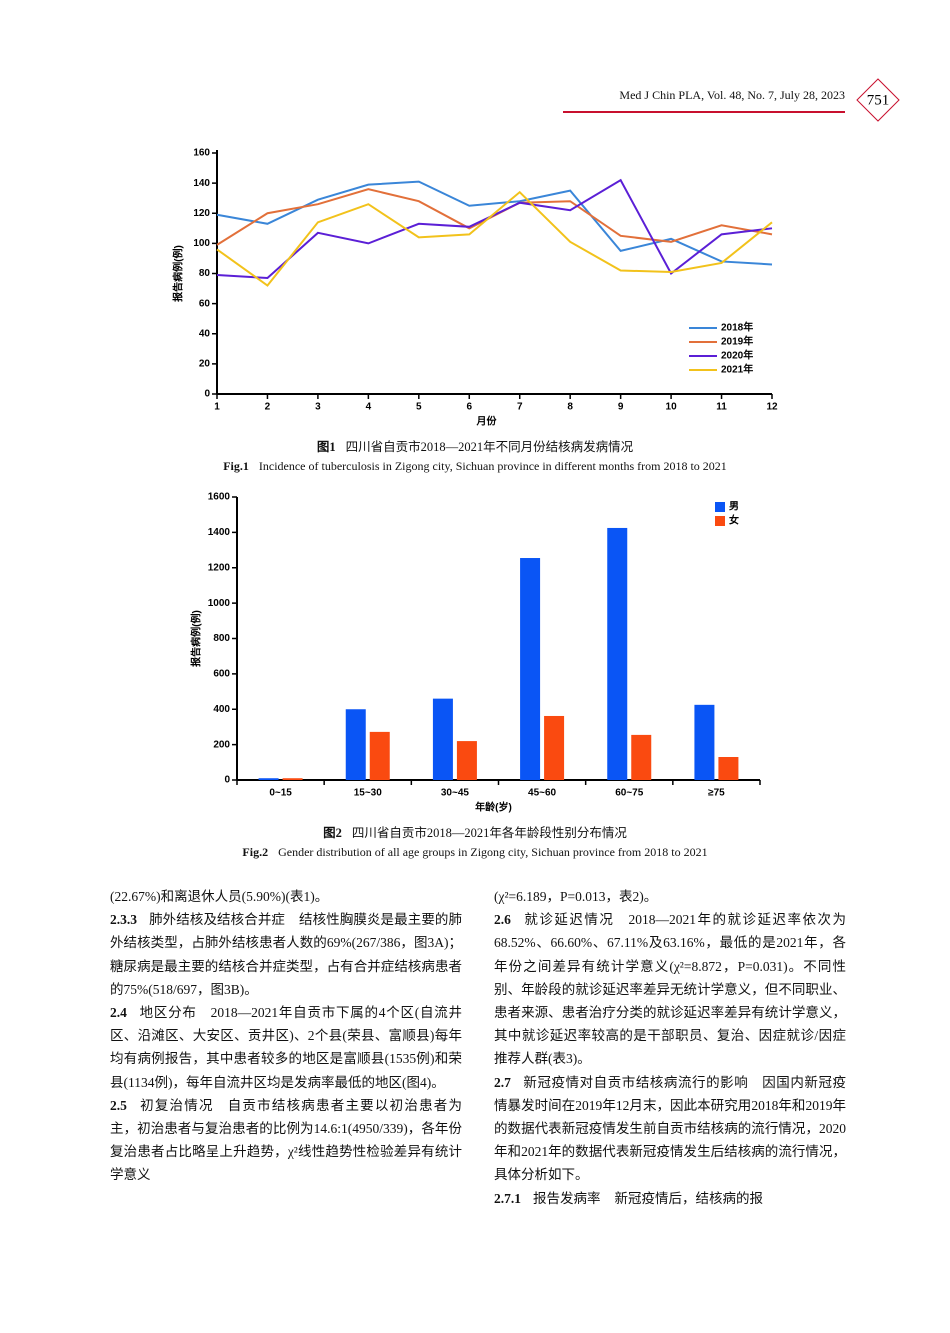  Describe the element at coordinates (878, 100) in the screenshot. I see `page-number: 751` at that location.